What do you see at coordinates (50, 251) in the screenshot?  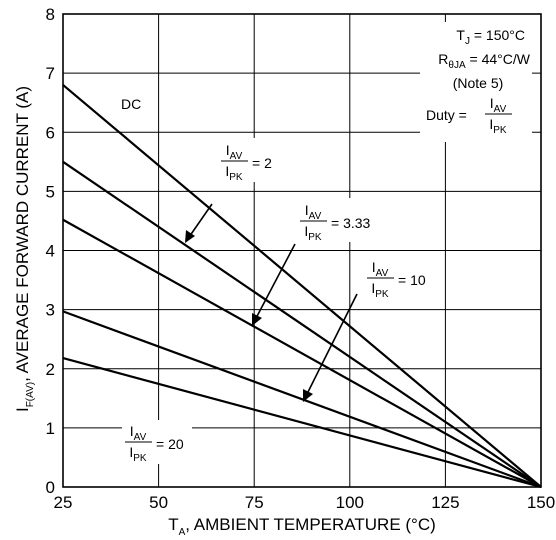 I see `y-tick-label: 4` at bounding box center [50, 251].